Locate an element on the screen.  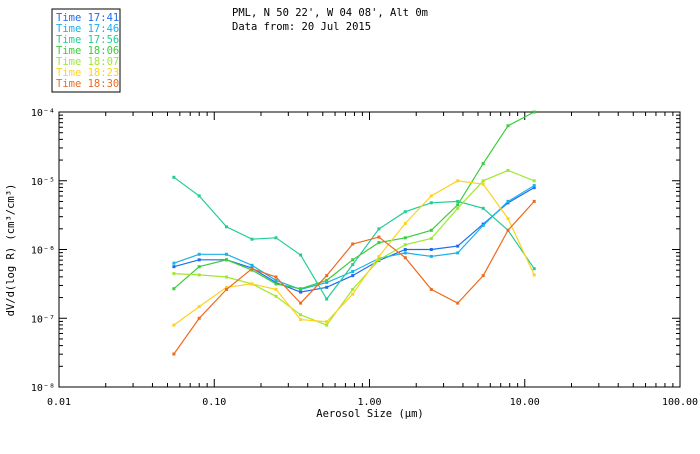
data-date: Data from: 20 Jul 2015 is located at coordinates (301, 27).